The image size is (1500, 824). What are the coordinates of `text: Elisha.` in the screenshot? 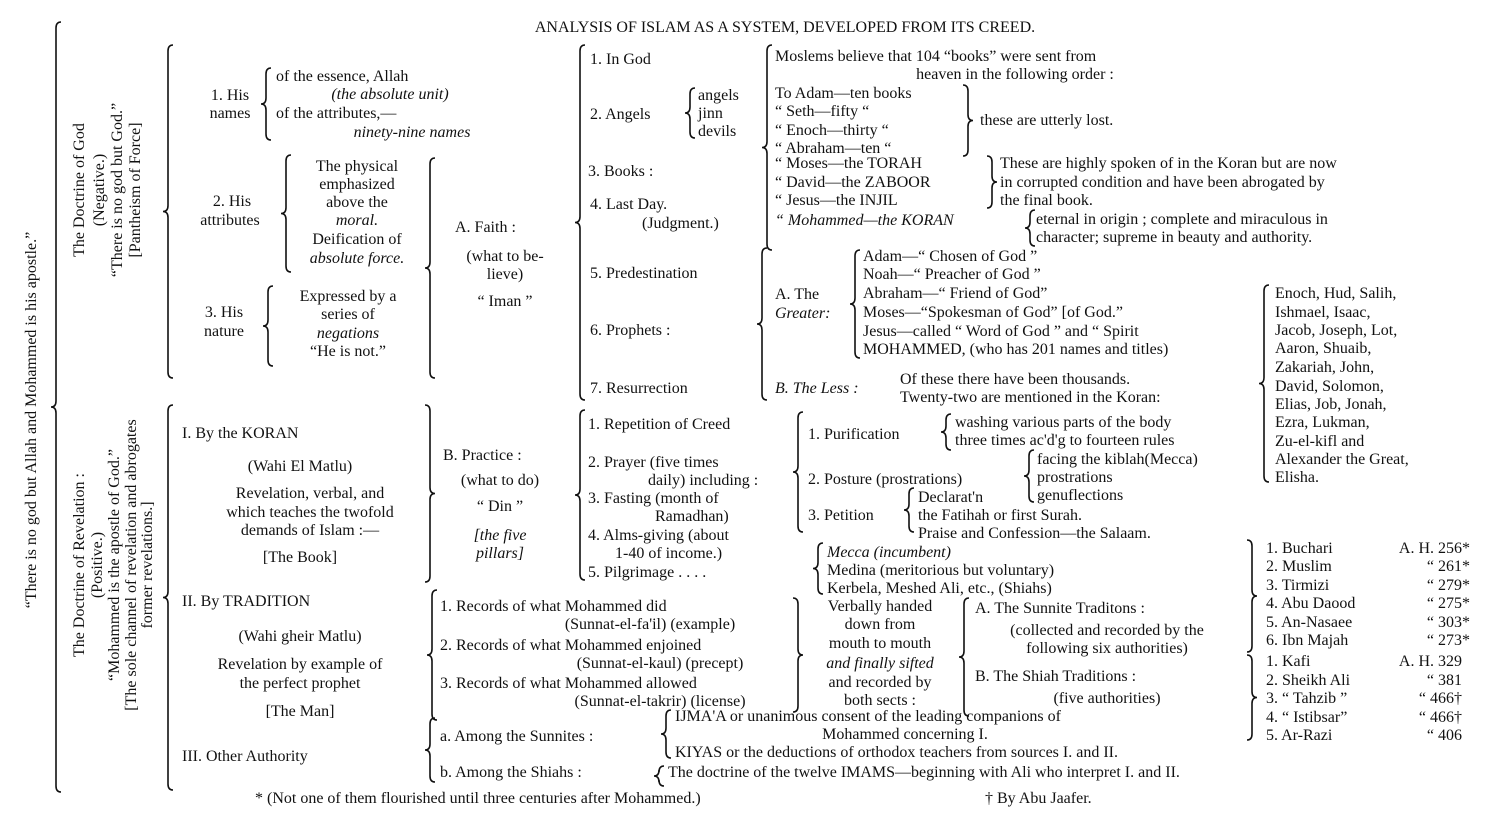 It's located at (1297, 477).